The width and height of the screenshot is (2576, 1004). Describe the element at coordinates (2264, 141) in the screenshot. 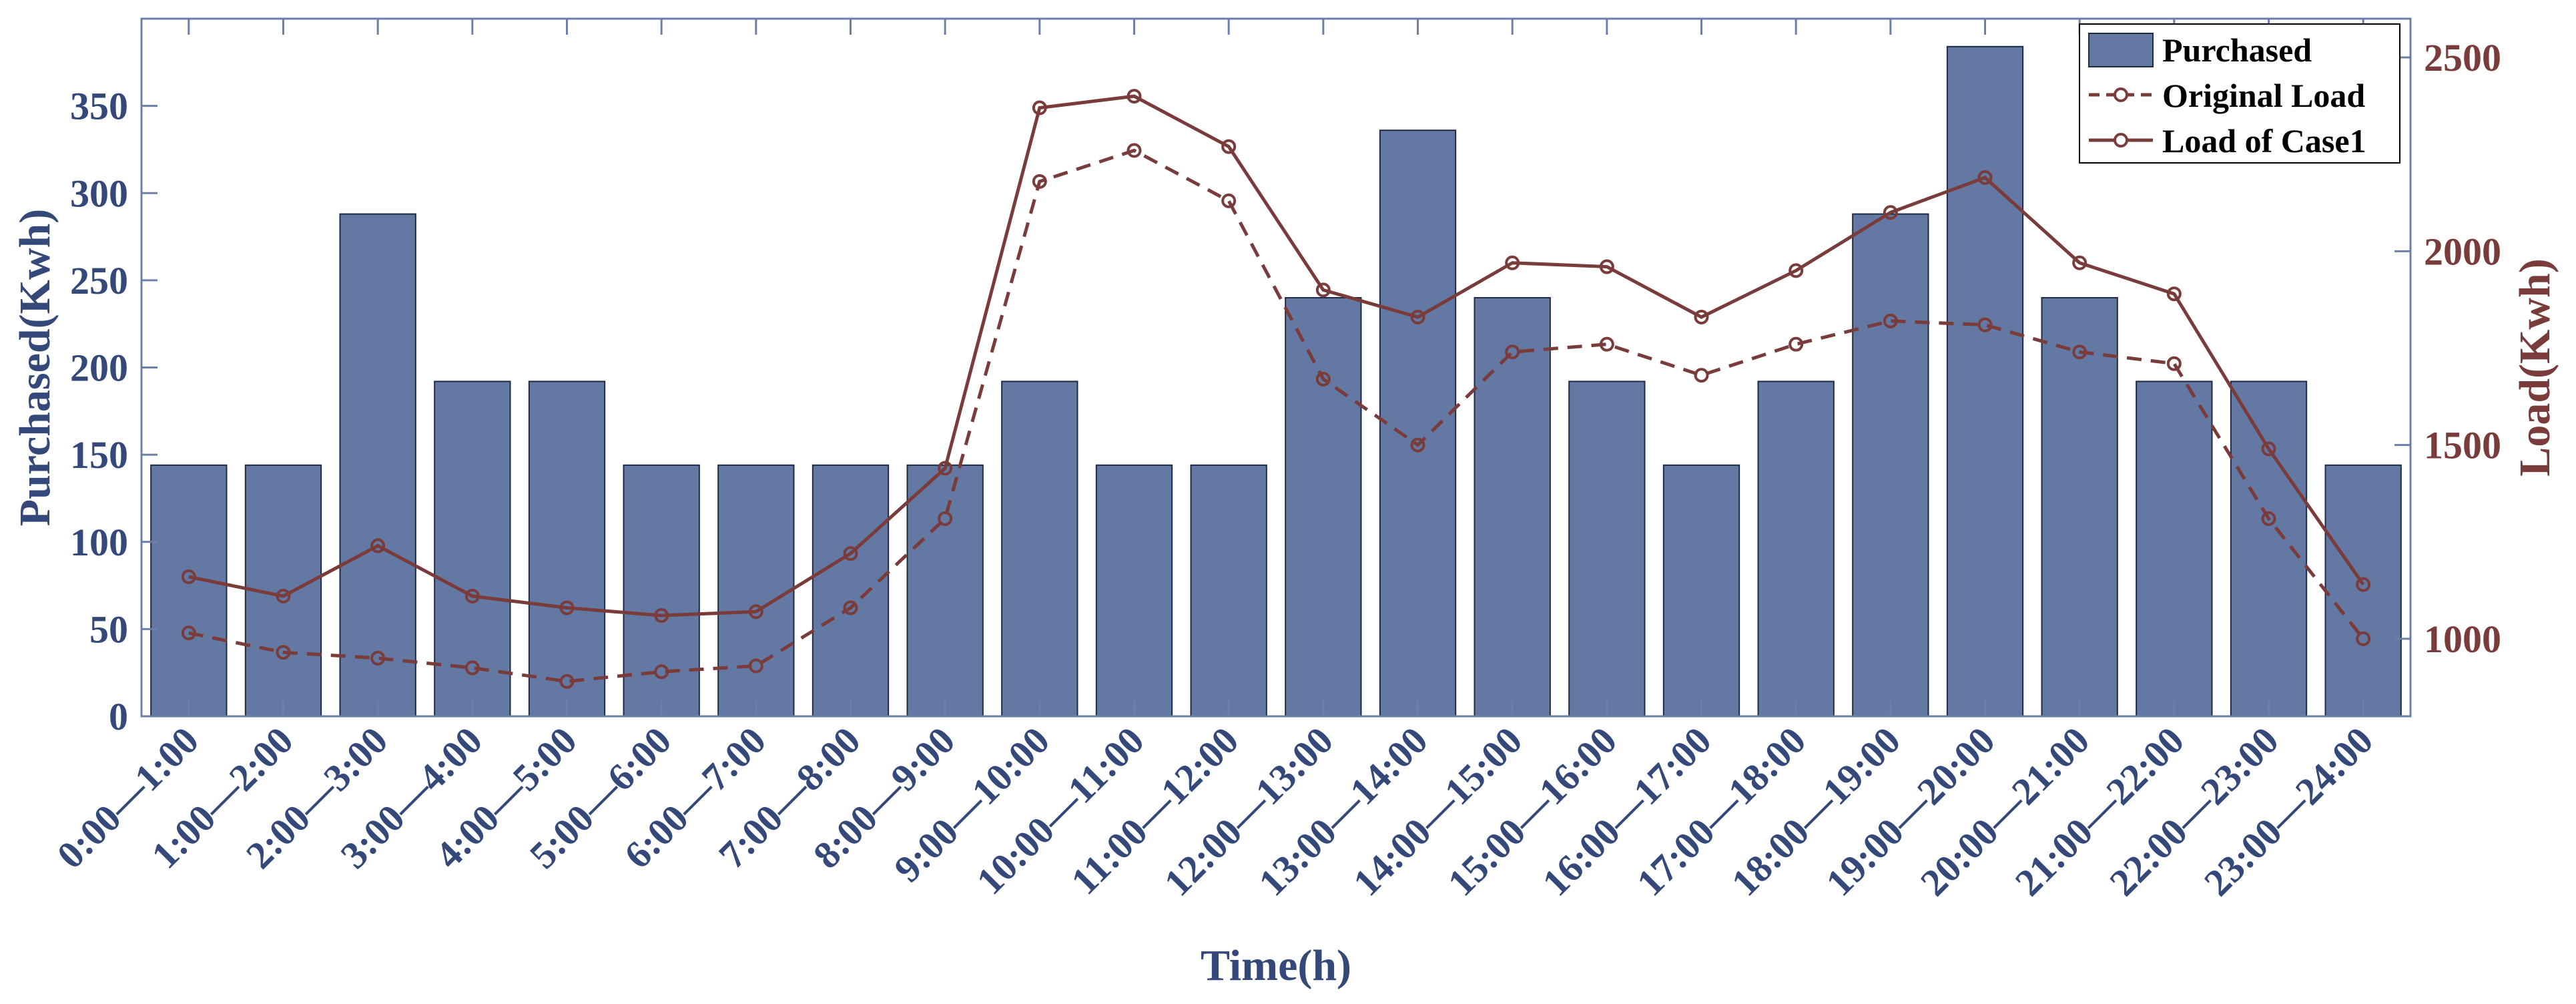

I see `legend-label-load-case1: Load of Case1` at that location.